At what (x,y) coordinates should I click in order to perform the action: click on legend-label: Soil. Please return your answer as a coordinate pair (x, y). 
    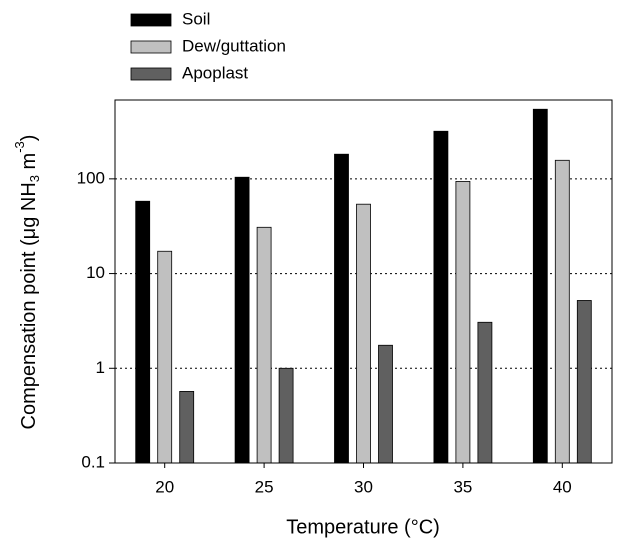
    Looking at the image, I should click on (196, 18).